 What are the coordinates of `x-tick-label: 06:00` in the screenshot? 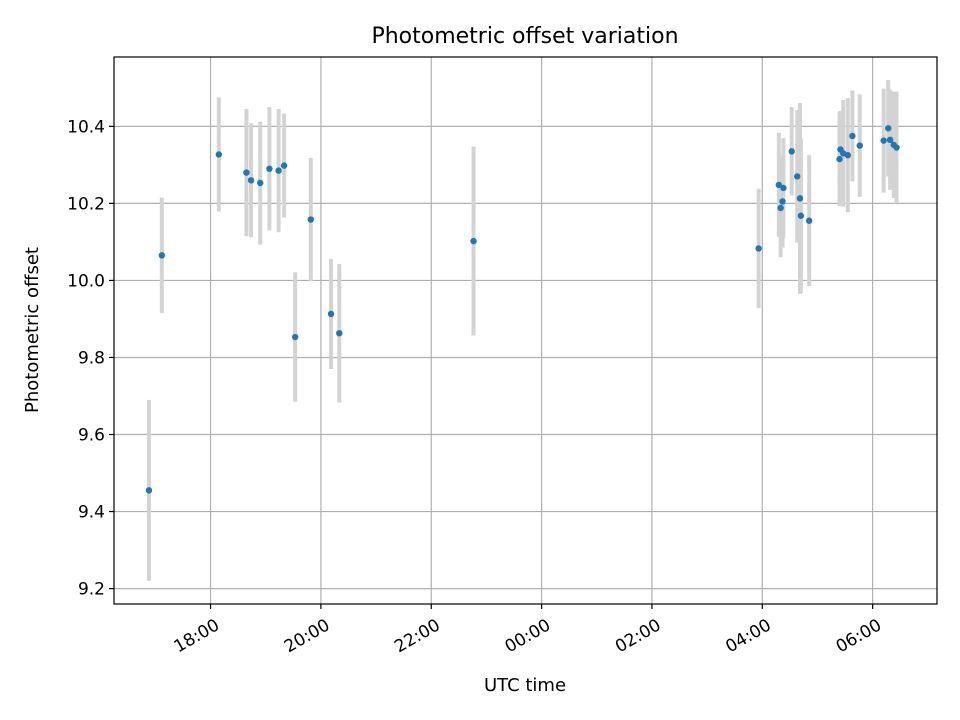 It's located at (859, 636).